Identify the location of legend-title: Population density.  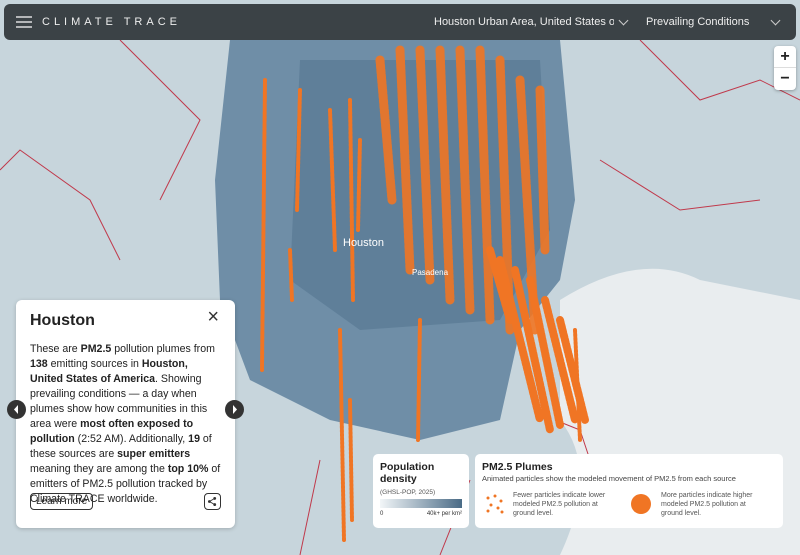
(407, 473).